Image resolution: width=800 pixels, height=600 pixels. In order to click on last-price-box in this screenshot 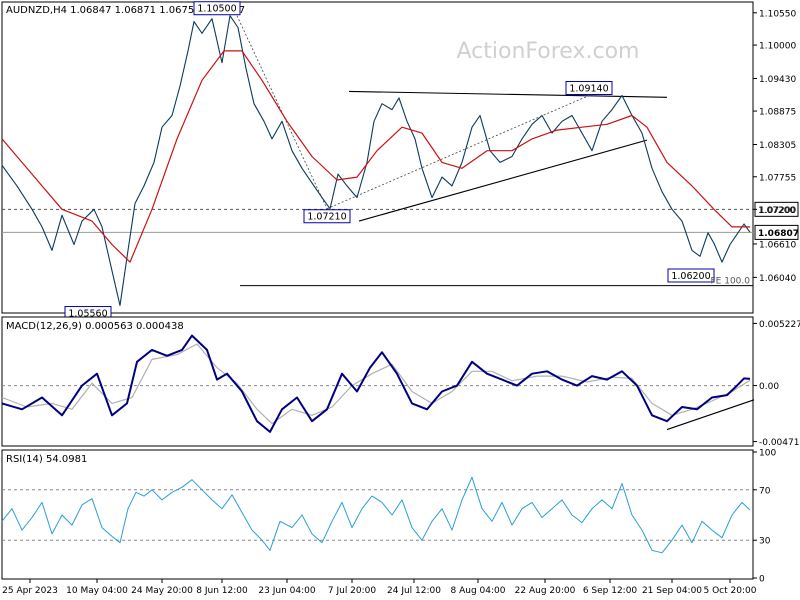, I will do `click(776, 232)`.